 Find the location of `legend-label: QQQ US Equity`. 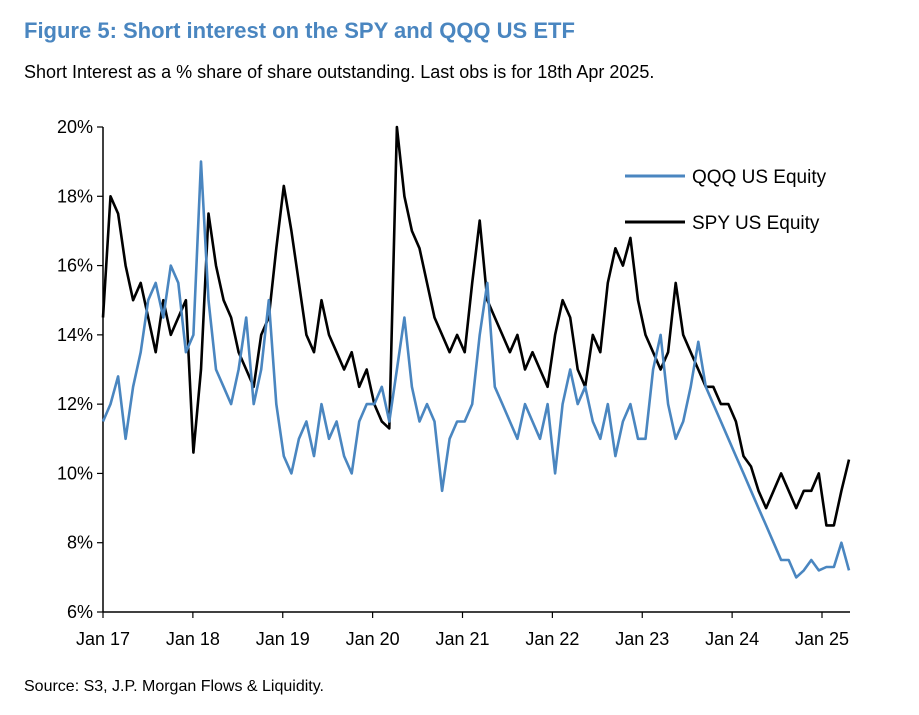

legend-label: QQQ US Equity is located at coordinates (759, 177).